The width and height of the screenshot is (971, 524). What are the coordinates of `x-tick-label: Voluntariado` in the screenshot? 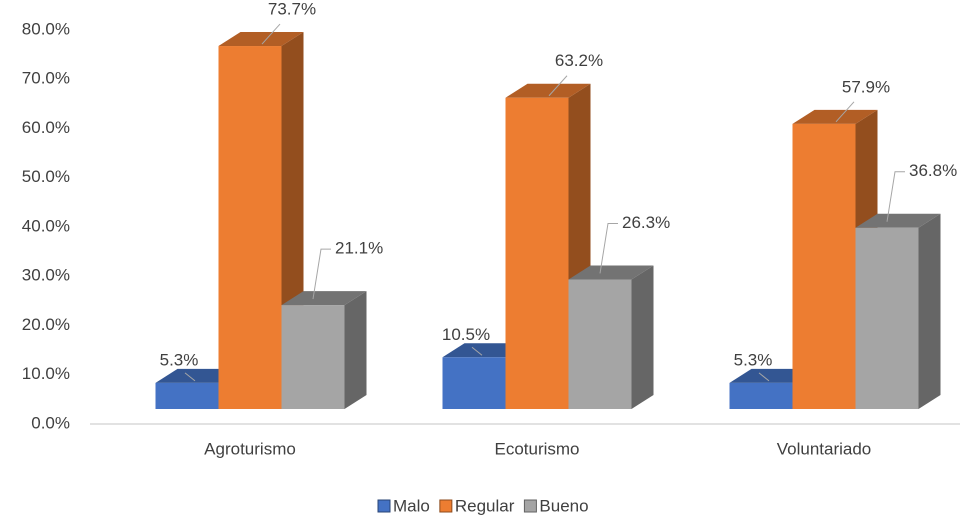 It's located at (824, 448).